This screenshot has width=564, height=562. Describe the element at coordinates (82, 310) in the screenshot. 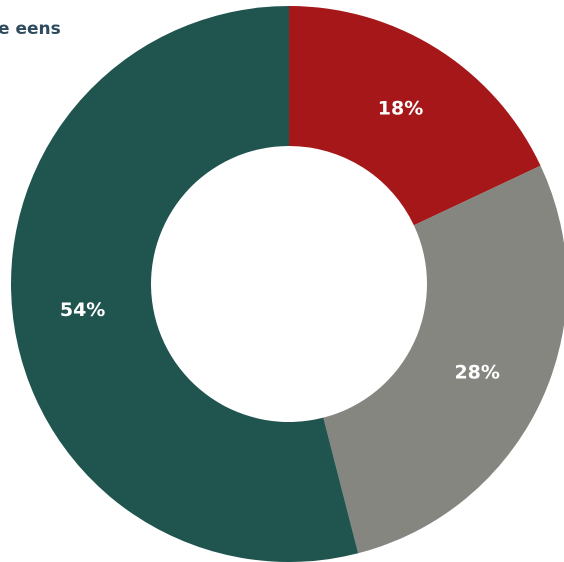

I see `data-label-3: 54%` at that location.